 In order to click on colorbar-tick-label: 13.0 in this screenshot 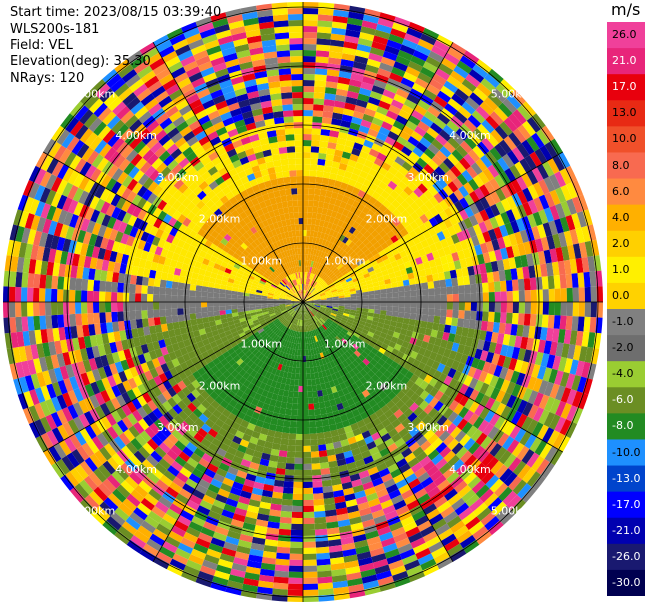, I will do `click(624, 113)`.